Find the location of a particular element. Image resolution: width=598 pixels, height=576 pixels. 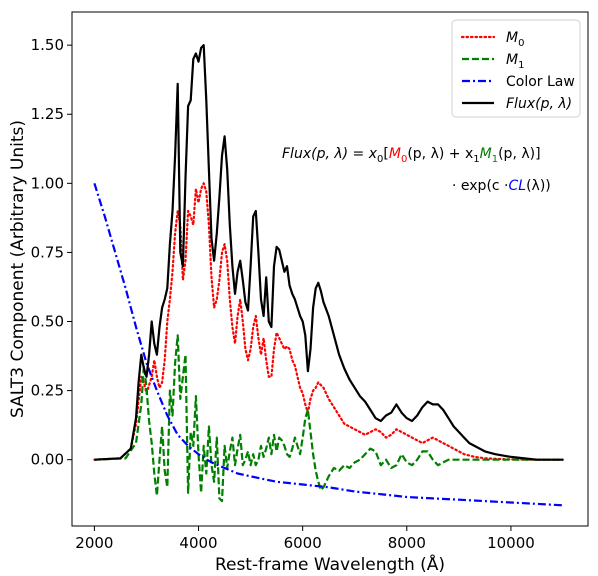

y-tick-label: 0.50 is located at coordinates (47, 322).